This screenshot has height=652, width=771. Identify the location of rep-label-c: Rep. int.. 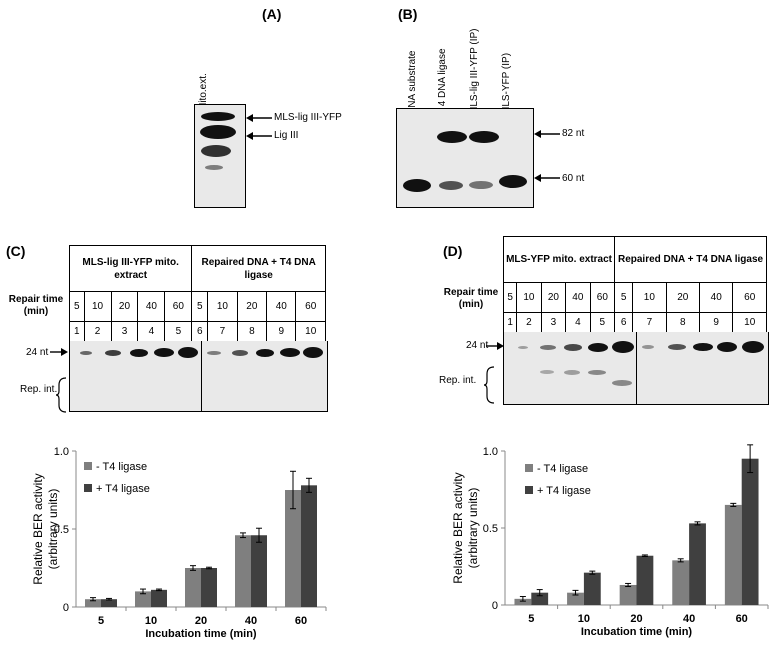
(39, 389).